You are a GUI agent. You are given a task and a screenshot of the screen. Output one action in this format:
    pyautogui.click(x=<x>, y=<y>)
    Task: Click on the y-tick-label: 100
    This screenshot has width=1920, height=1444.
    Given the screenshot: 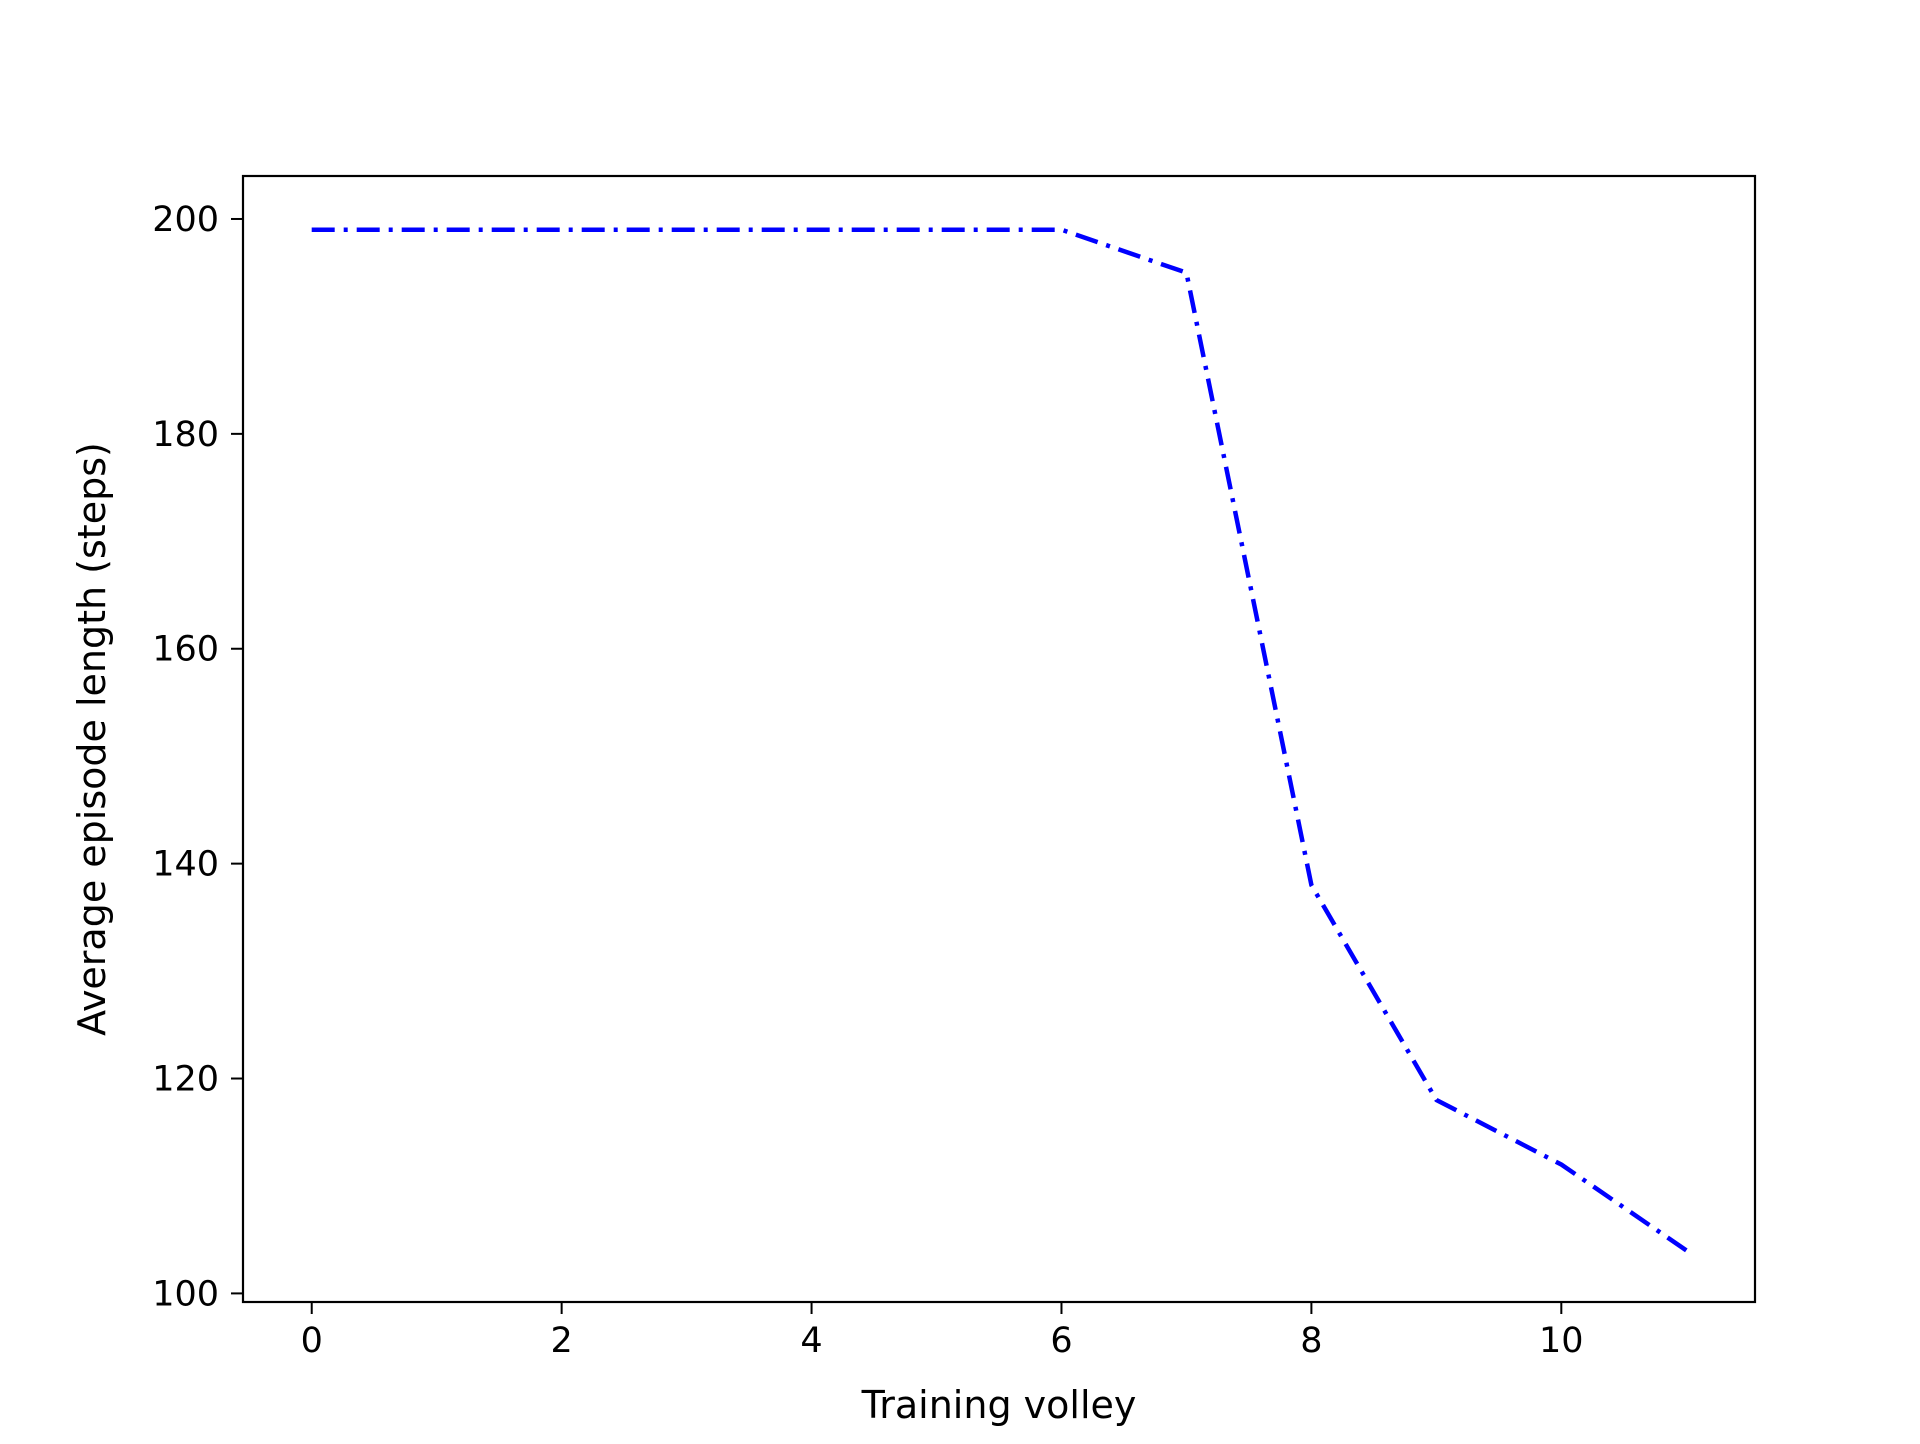 What is the action you would take?
    pyautogui.click(x=185, y=1294)
    